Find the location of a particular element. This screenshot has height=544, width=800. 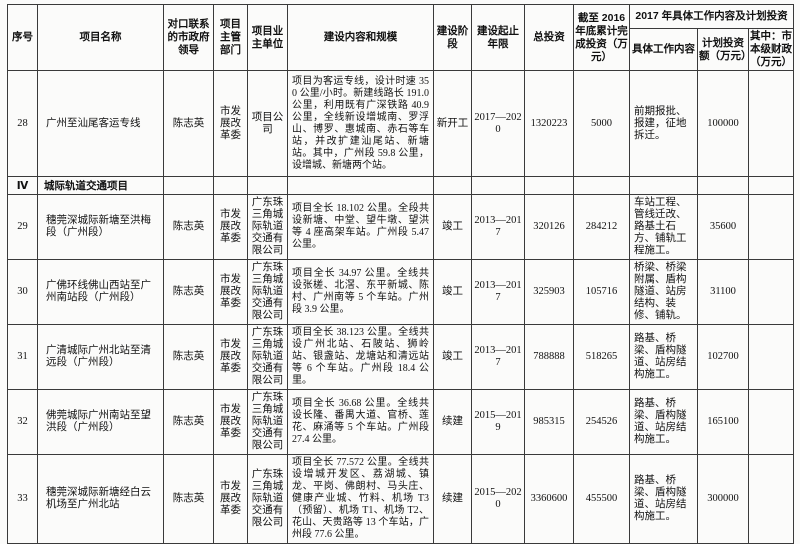

cell-plan-2017: 31100 is located at coordinates (723, 292).